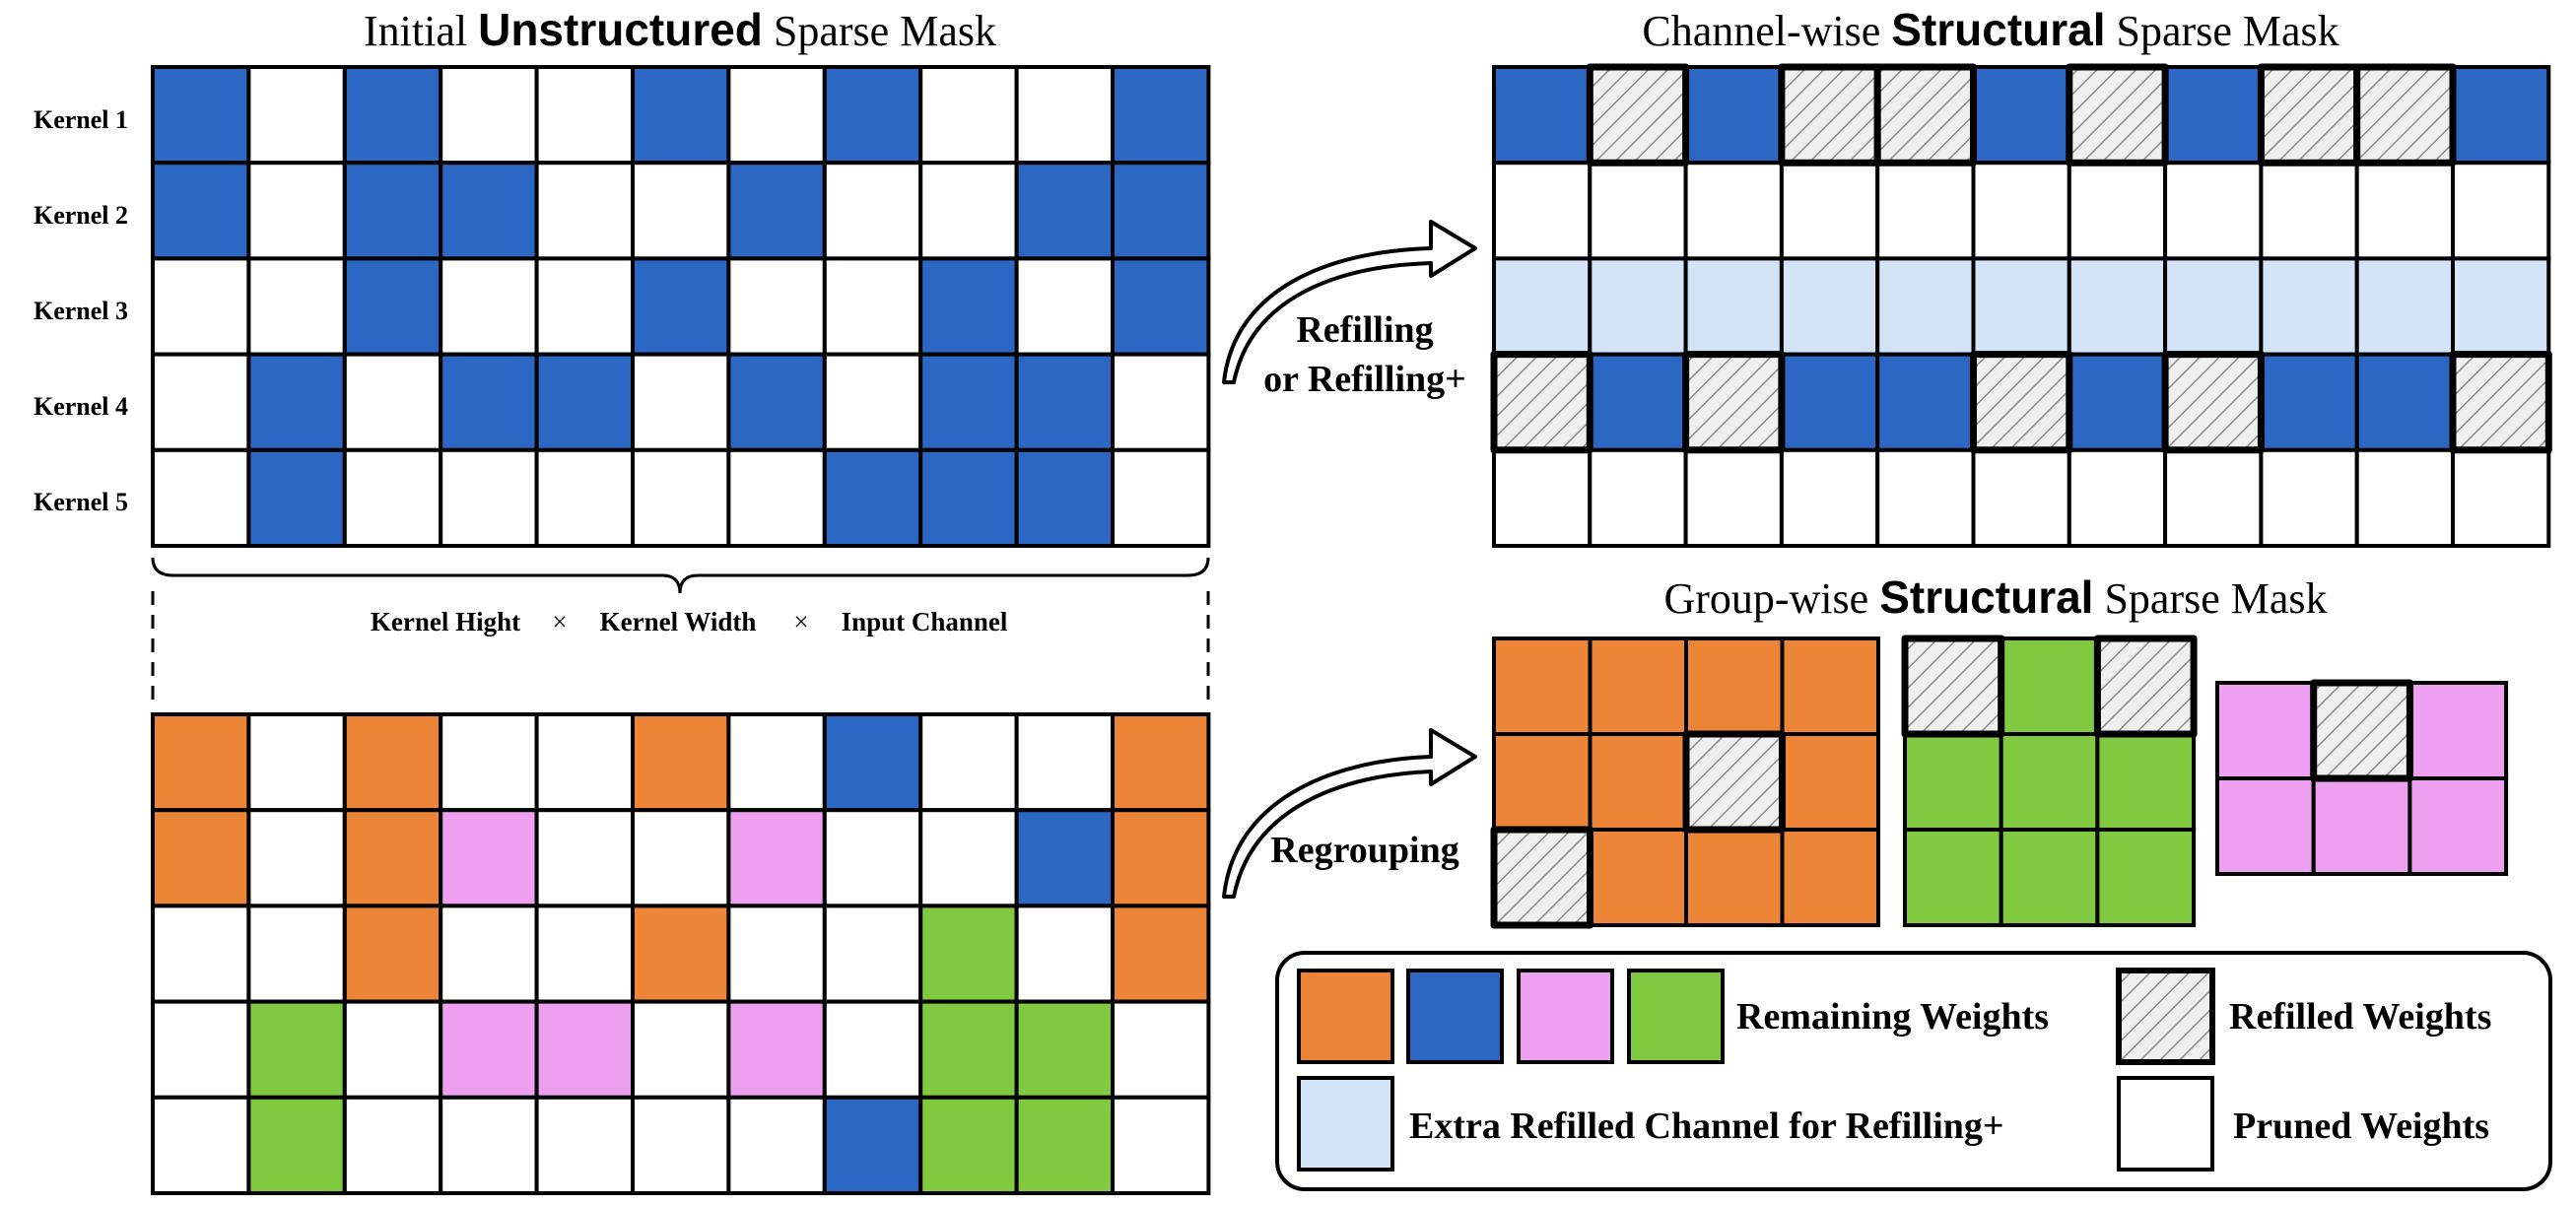 The image size is (2576, 1206). I want to click on regrouping-label: Regrouping, so click(1364, 851).